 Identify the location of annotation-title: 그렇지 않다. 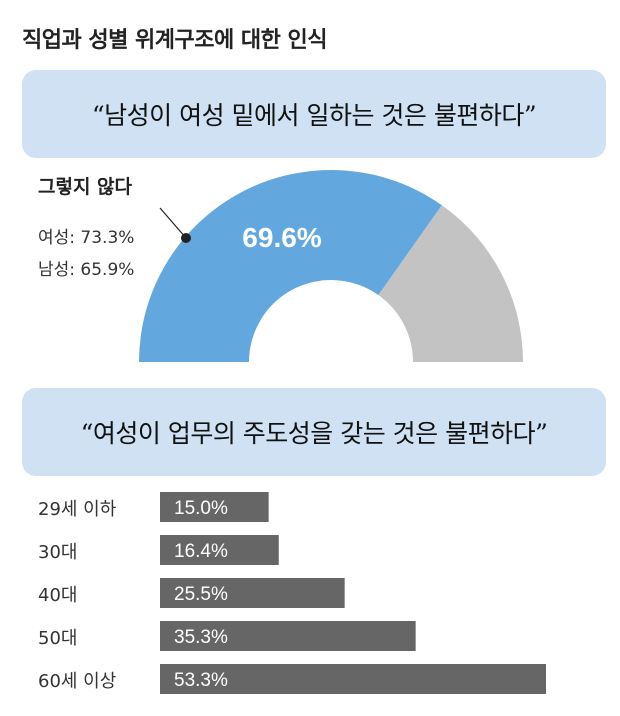
(85, 187).